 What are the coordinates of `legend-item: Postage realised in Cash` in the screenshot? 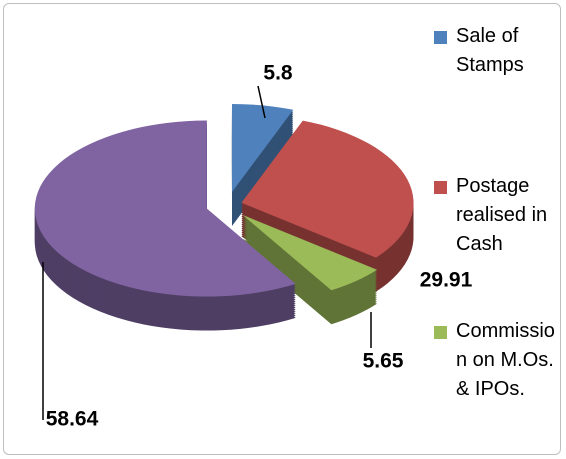 It's located at (496, 215).